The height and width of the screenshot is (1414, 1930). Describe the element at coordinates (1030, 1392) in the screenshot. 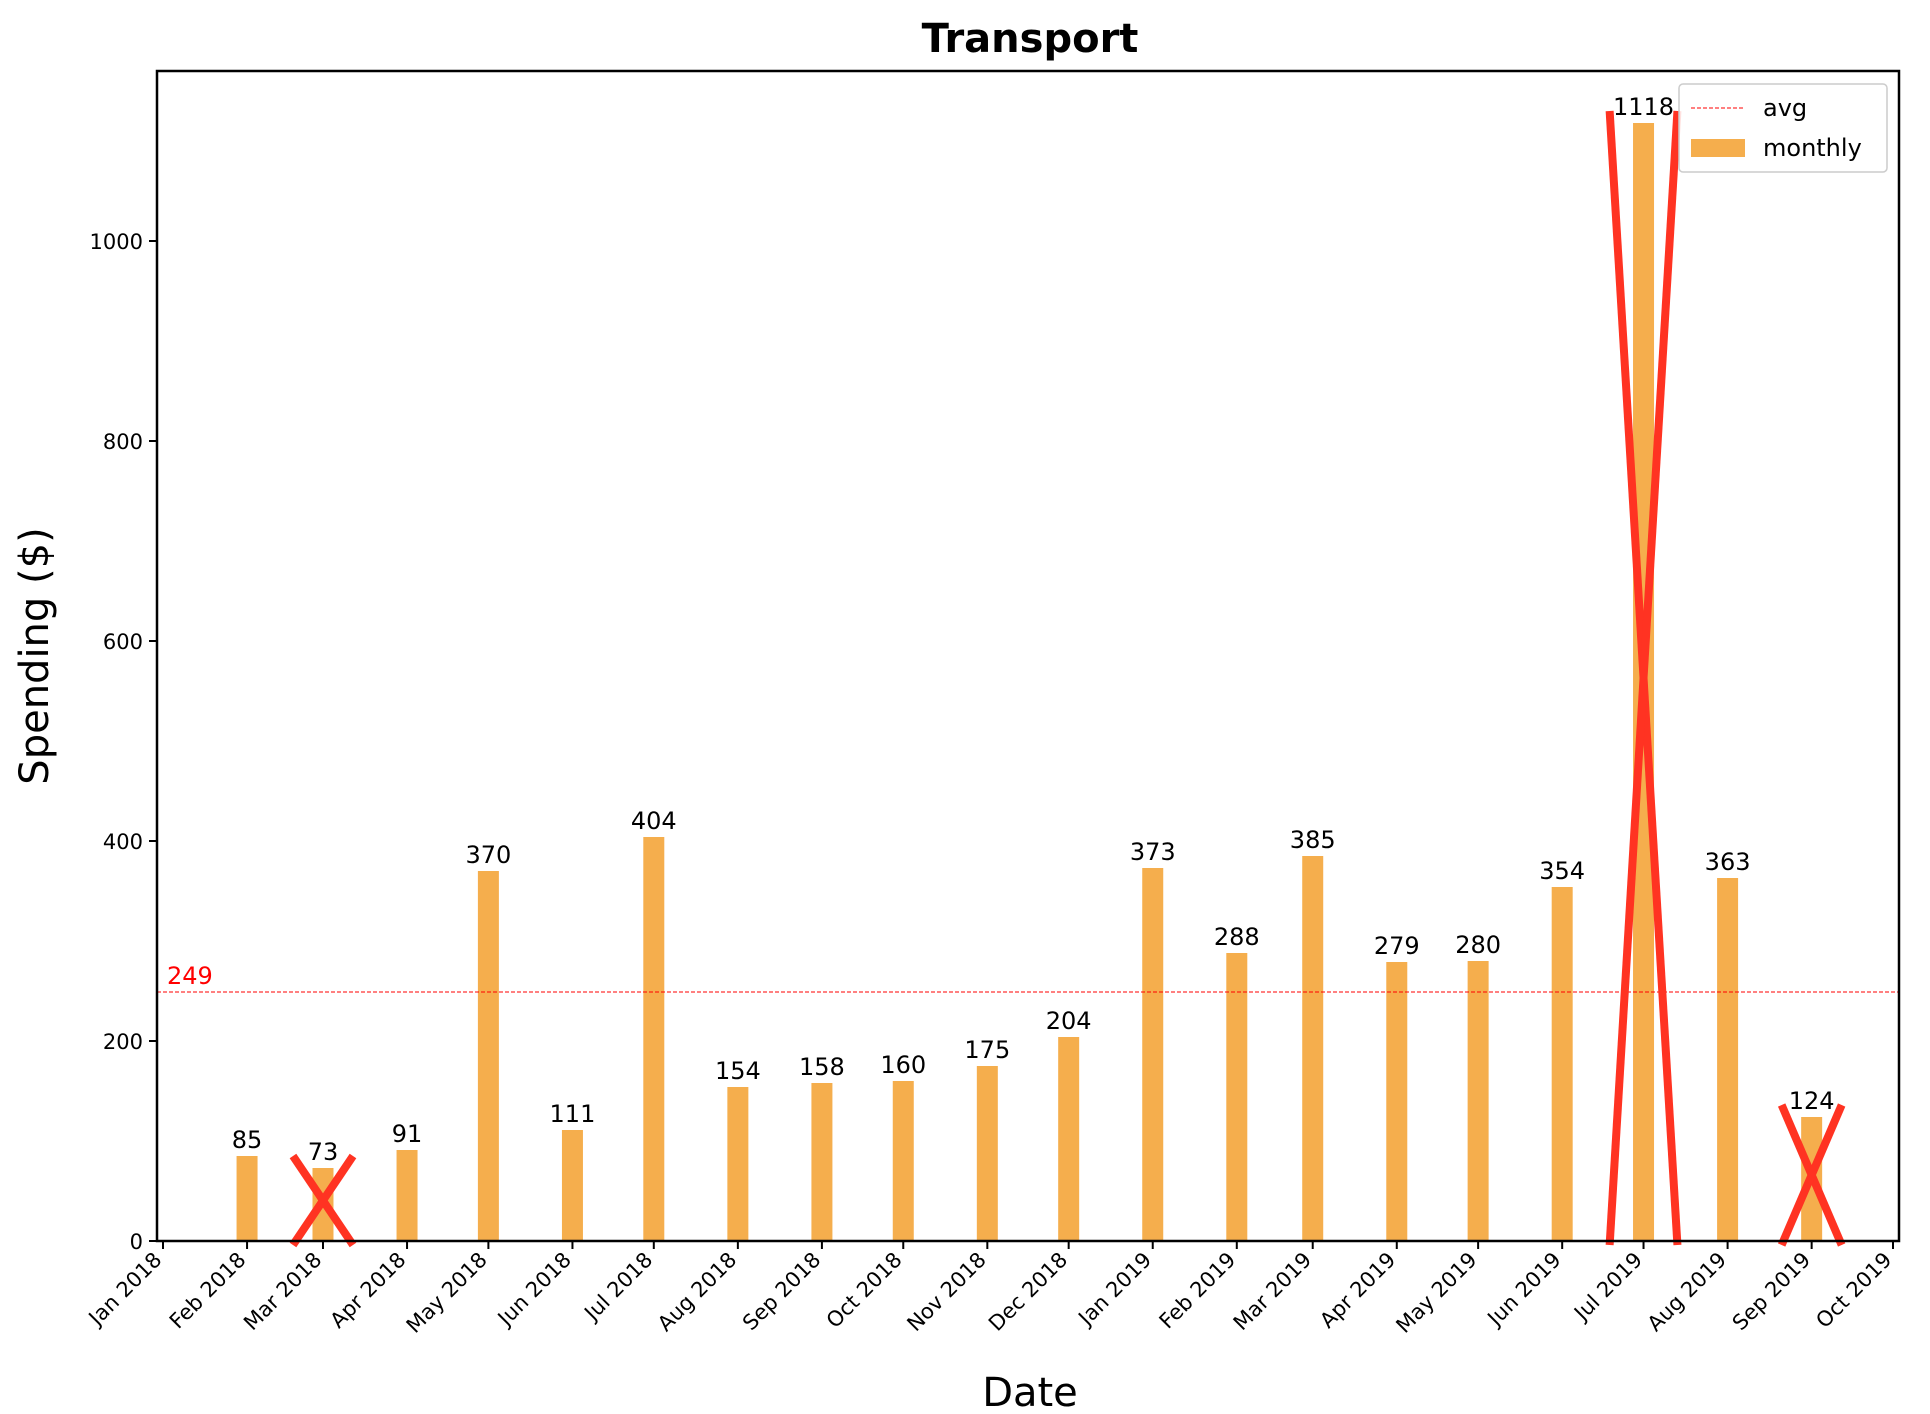

I see `x-axis-title: Date` at that location.